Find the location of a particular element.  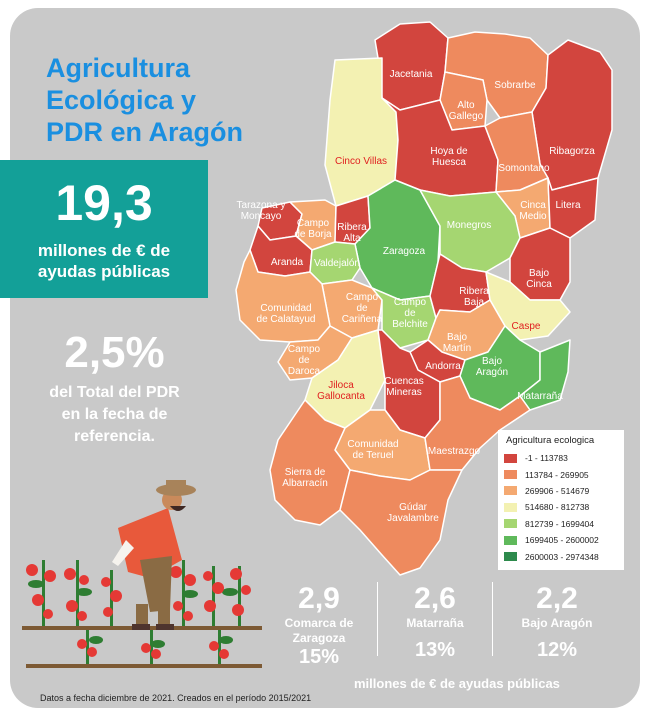

label-campo-borja: Campo de Borja is located at coordinates (313, 229).